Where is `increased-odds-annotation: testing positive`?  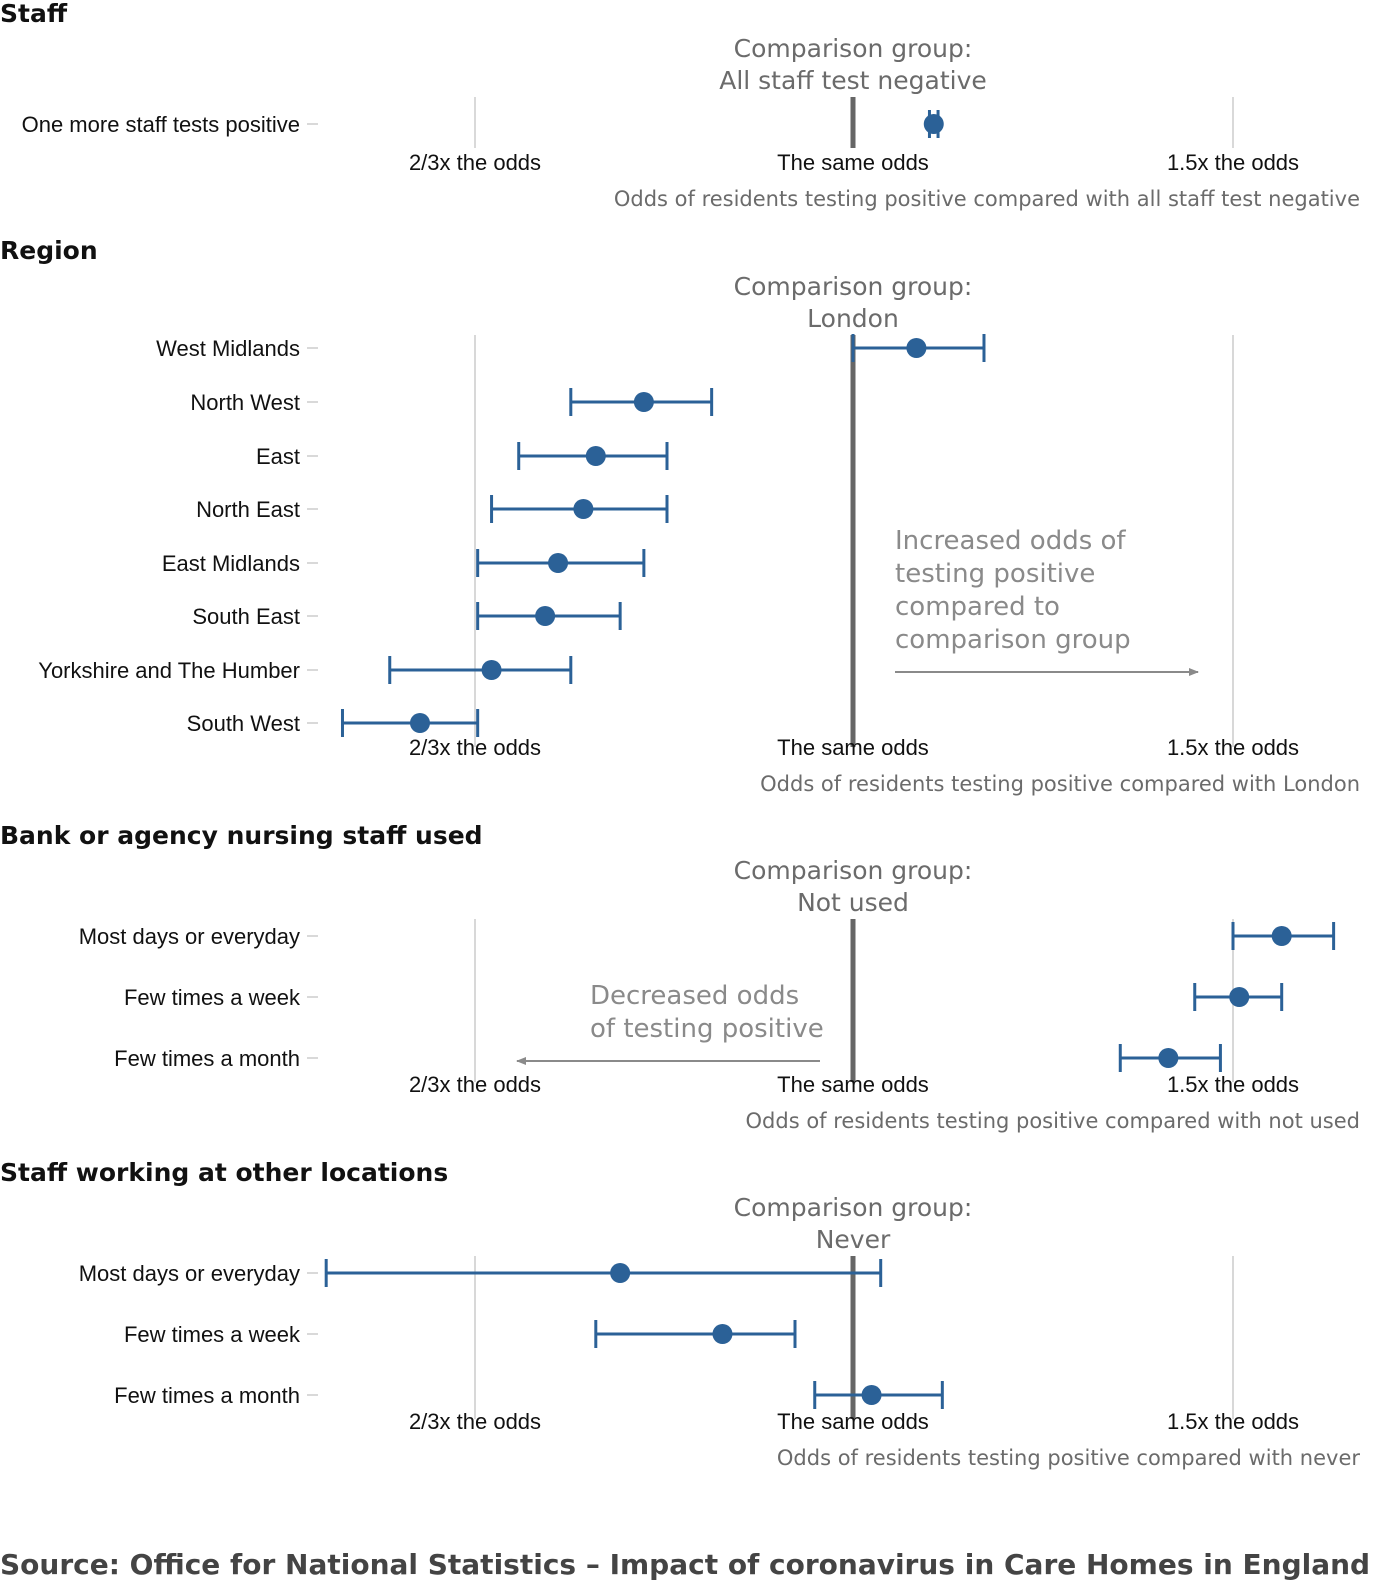
increased-odds-annotation: testing positive is located at coordinates (995, 574).